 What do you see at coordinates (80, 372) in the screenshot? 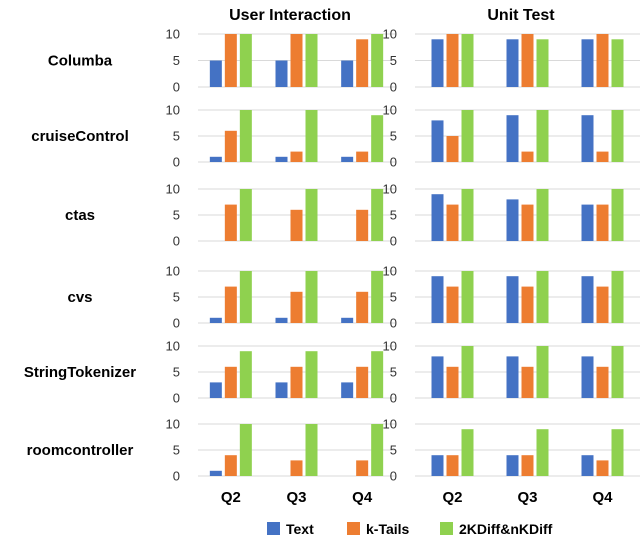
I see `row-label-4: StringTokenizer` at bounding box center [80, 372].